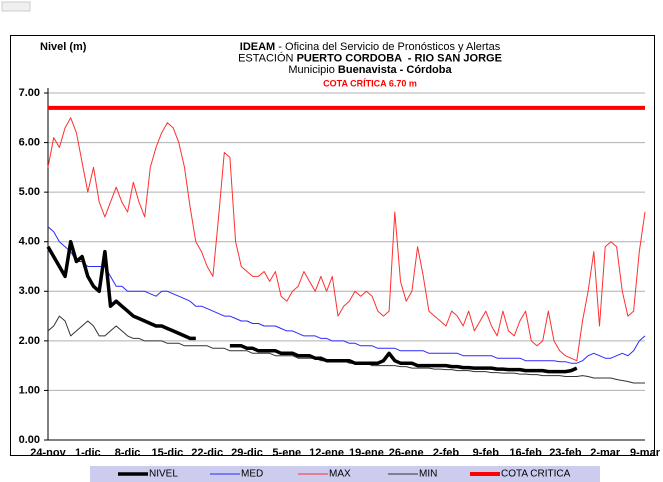 The height and width of the screenshot is (482, 663). Describe the element at coordinates (267, 57) in the screenshot. I see `title-segment: ESTACIÓN` at that location.